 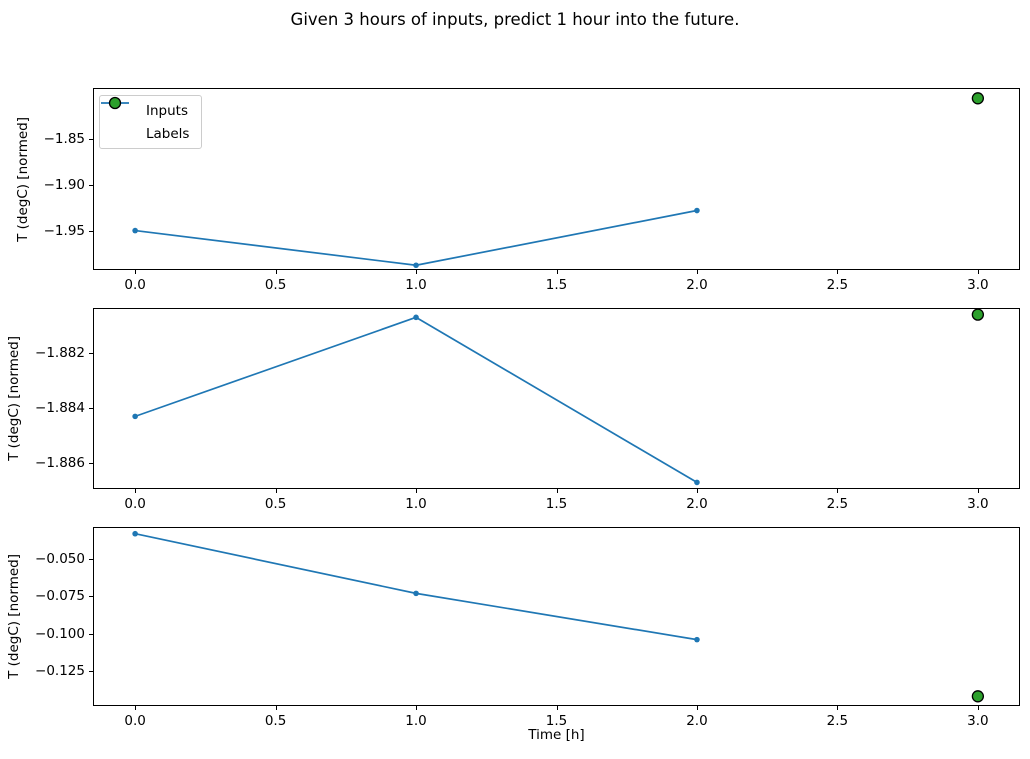 What do you see at coordinates (60, 633) in the screenshot?
I see `y-tick-label: −0.100` at bounding box center [60, 633].